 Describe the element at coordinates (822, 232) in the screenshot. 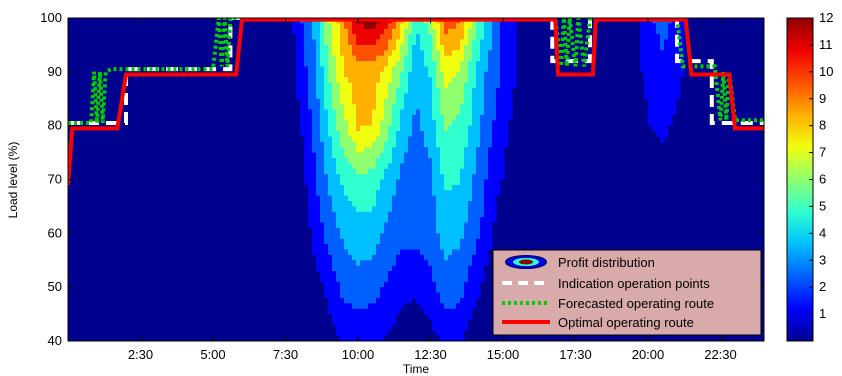

I see `colorbar-tick-label: 4` at that location.